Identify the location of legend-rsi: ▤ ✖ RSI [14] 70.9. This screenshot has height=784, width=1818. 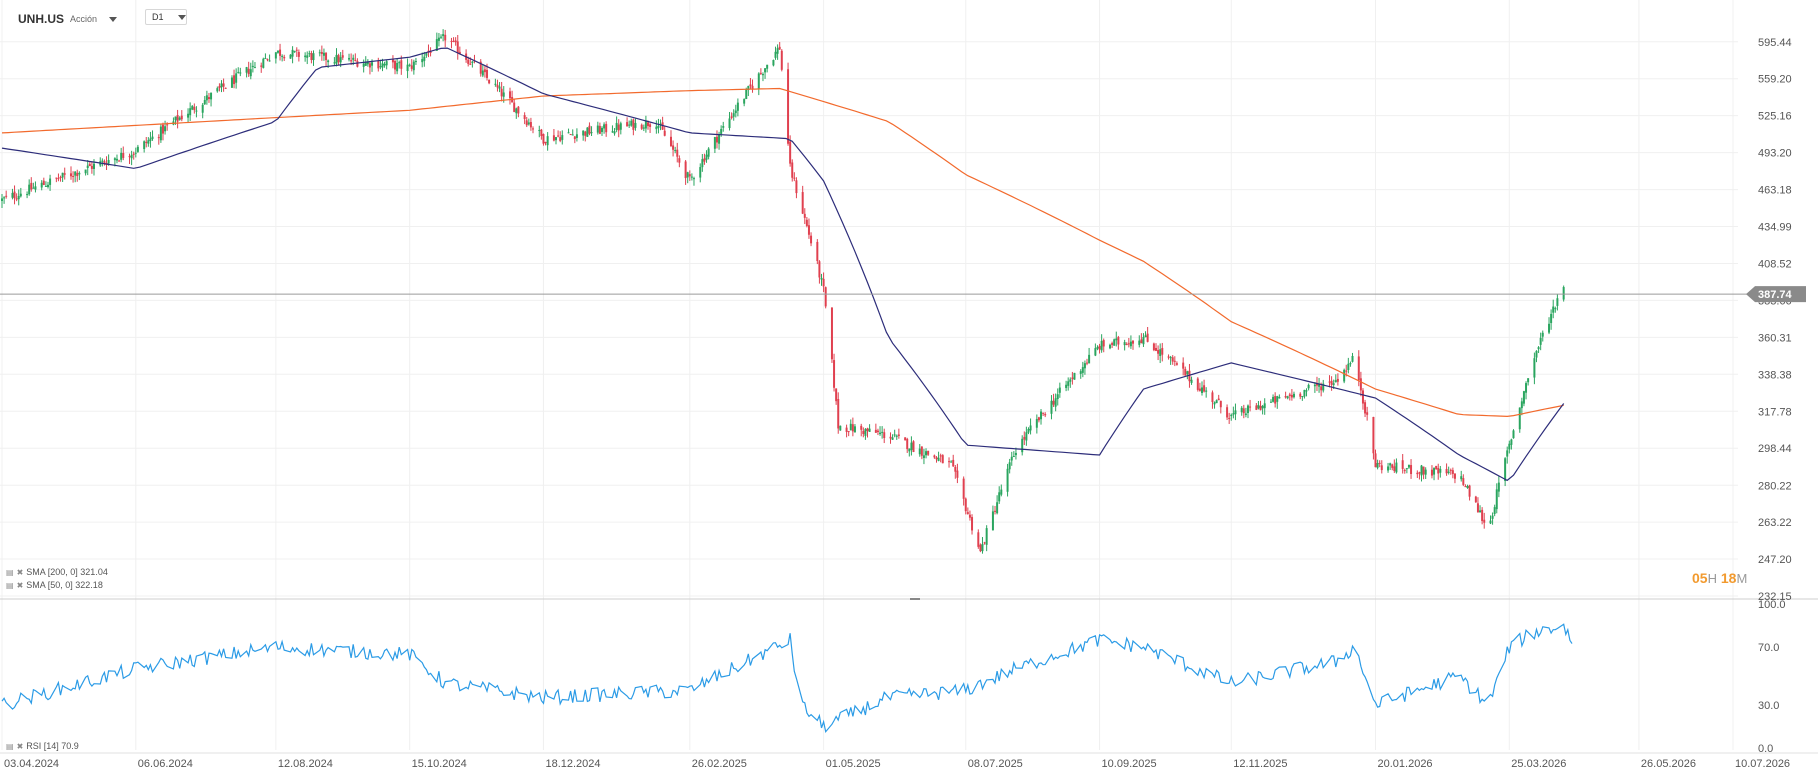
(42, 746).